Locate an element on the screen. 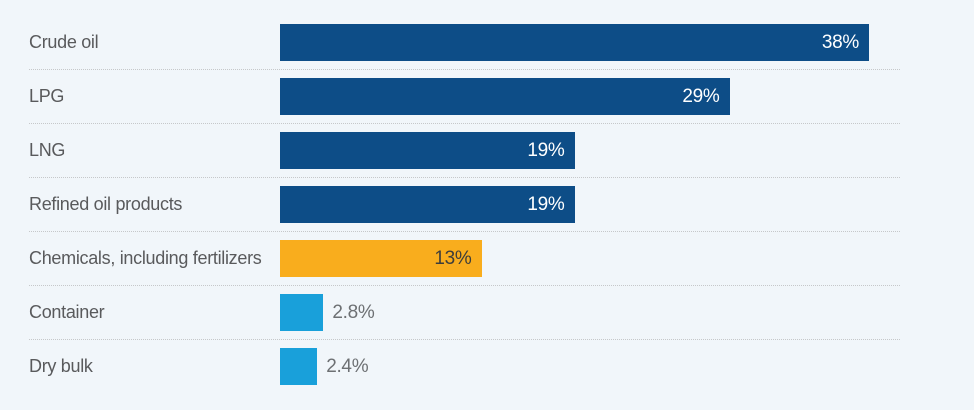  value-label: 2.4% is located at coordinates (347, 366).